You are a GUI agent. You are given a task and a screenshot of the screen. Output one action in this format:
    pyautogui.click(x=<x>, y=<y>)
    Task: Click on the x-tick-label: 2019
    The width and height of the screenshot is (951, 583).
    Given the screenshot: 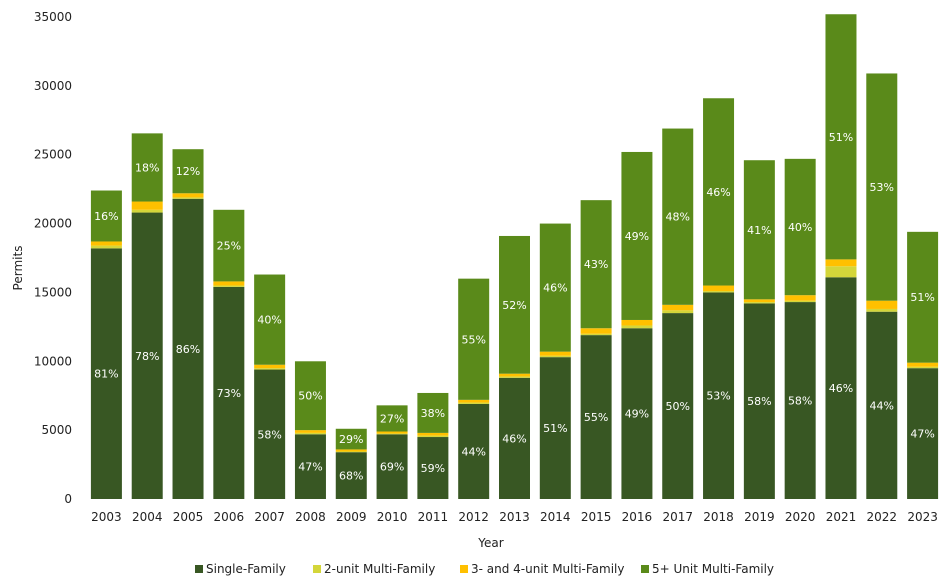 What is the action you would take?
    pyautogui.click(x=759, y=517)
    